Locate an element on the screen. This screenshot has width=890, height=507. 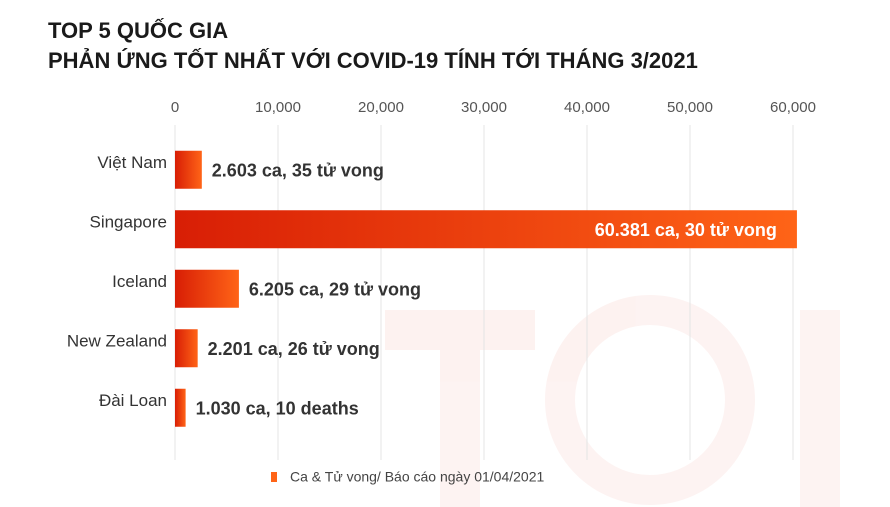
value-label: 1.030 ca, 10 deaths is located at coordinates (277, 409).